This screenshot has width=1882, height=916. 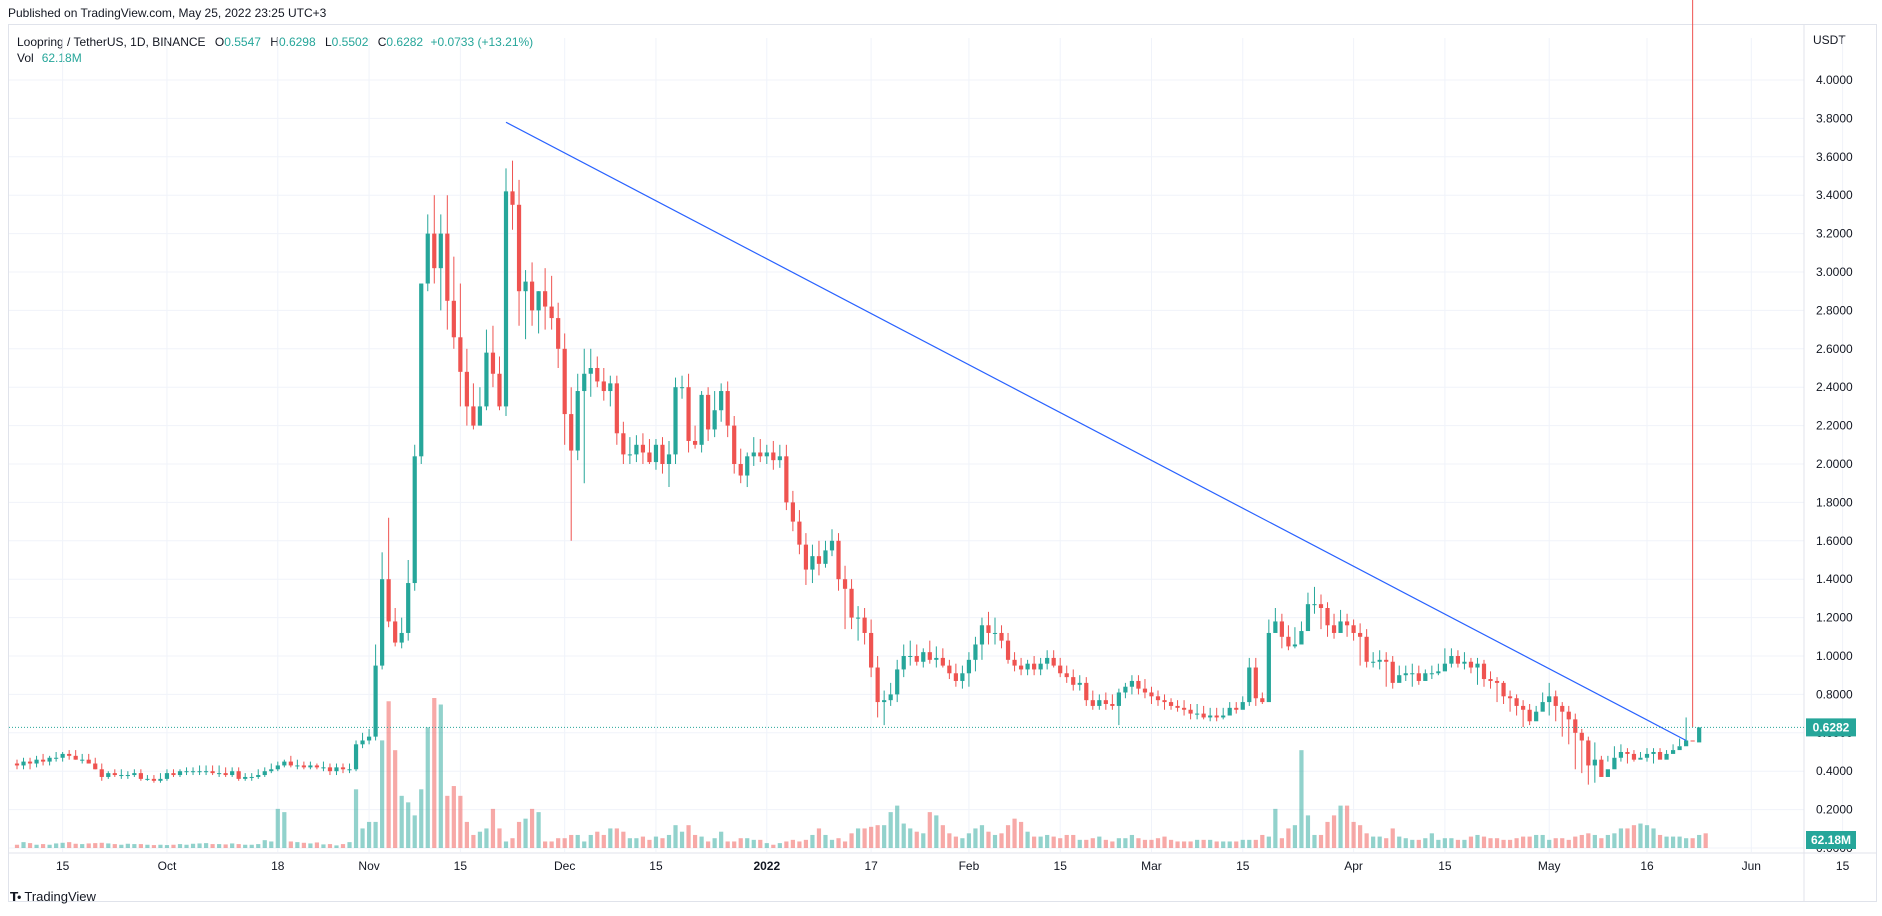 I want to click on price-tick-label: 1.0000, so click(x=1834, y=656).